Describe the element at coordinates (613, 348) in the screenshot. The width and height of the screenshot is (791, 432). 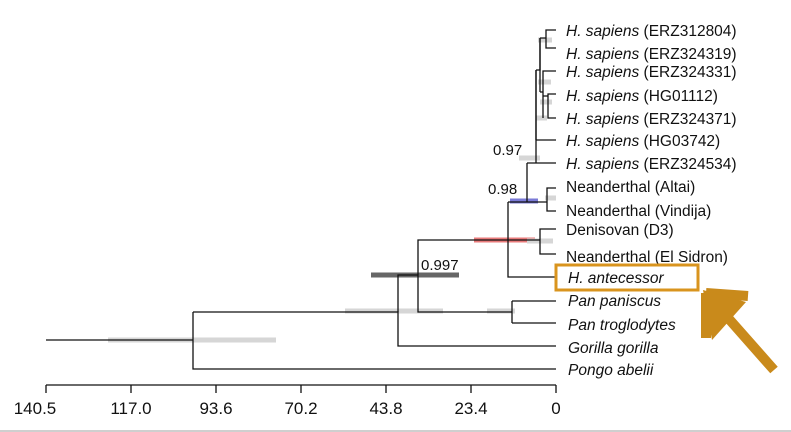
I see `tip-label: Gorilla gorilla` at that location.